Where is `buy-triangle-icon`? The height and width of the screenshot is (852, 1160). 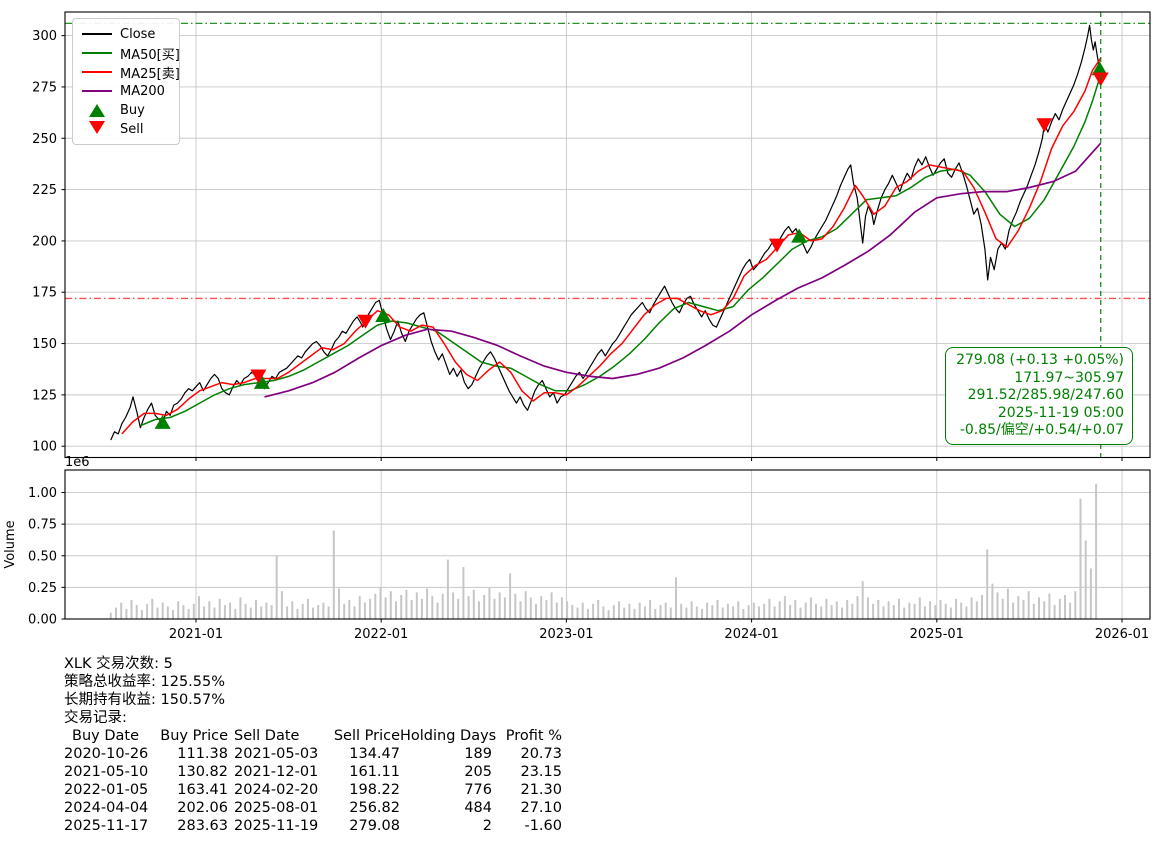
buy-triangle-icon is located at coordinates (97, 110).